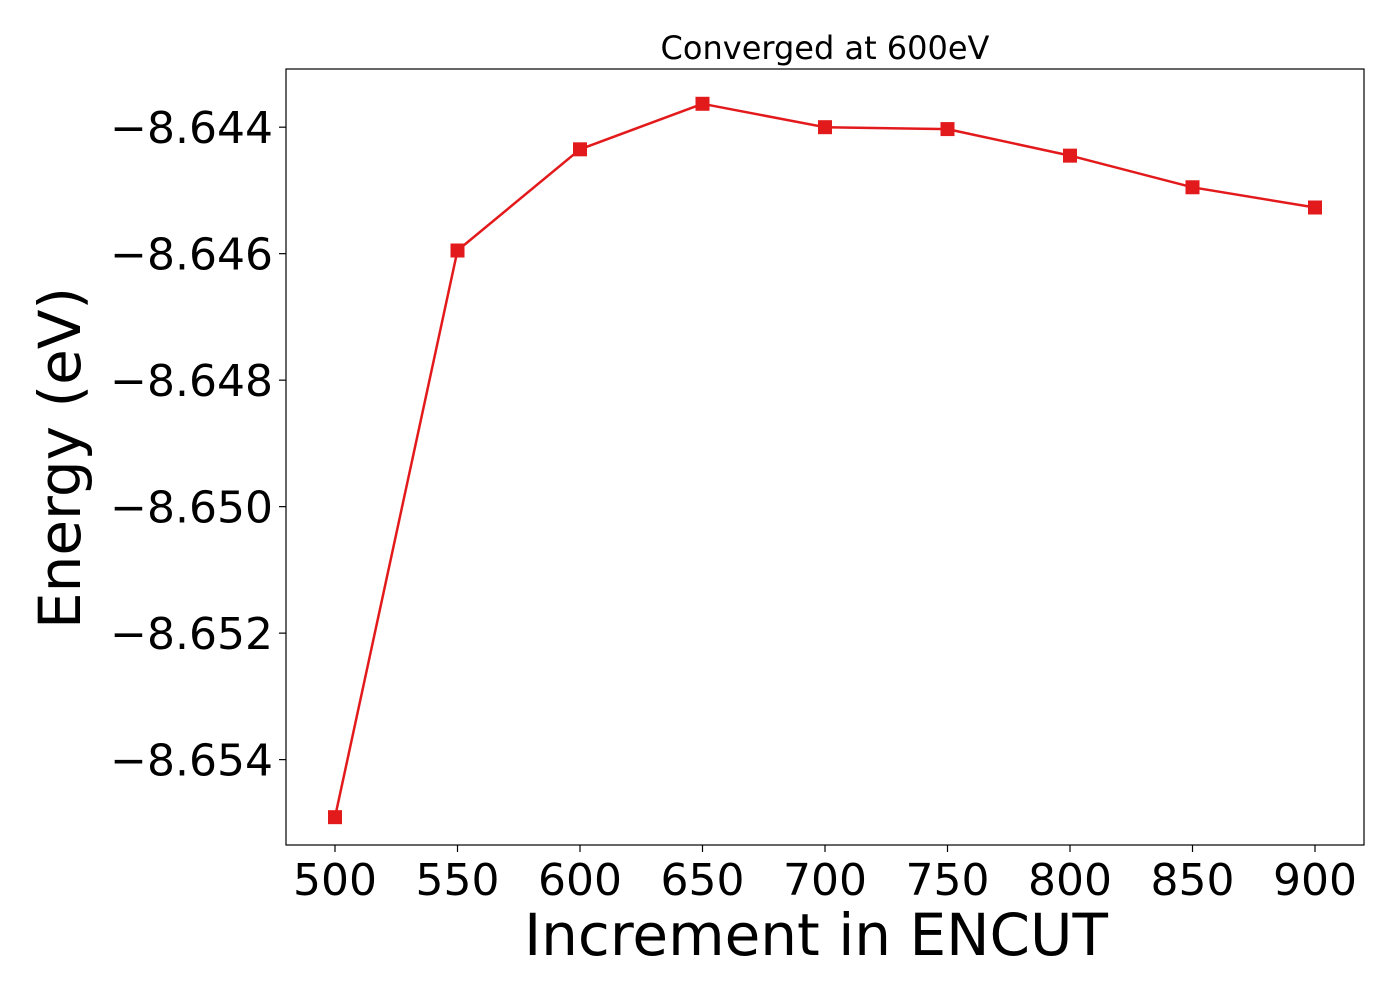 The height and width of the screenshot is (1004, 1400). What do you see at coordinates (458, 880) in the screenshot?
I see `x-tick-label: 550` at bounding box center [458, 880].